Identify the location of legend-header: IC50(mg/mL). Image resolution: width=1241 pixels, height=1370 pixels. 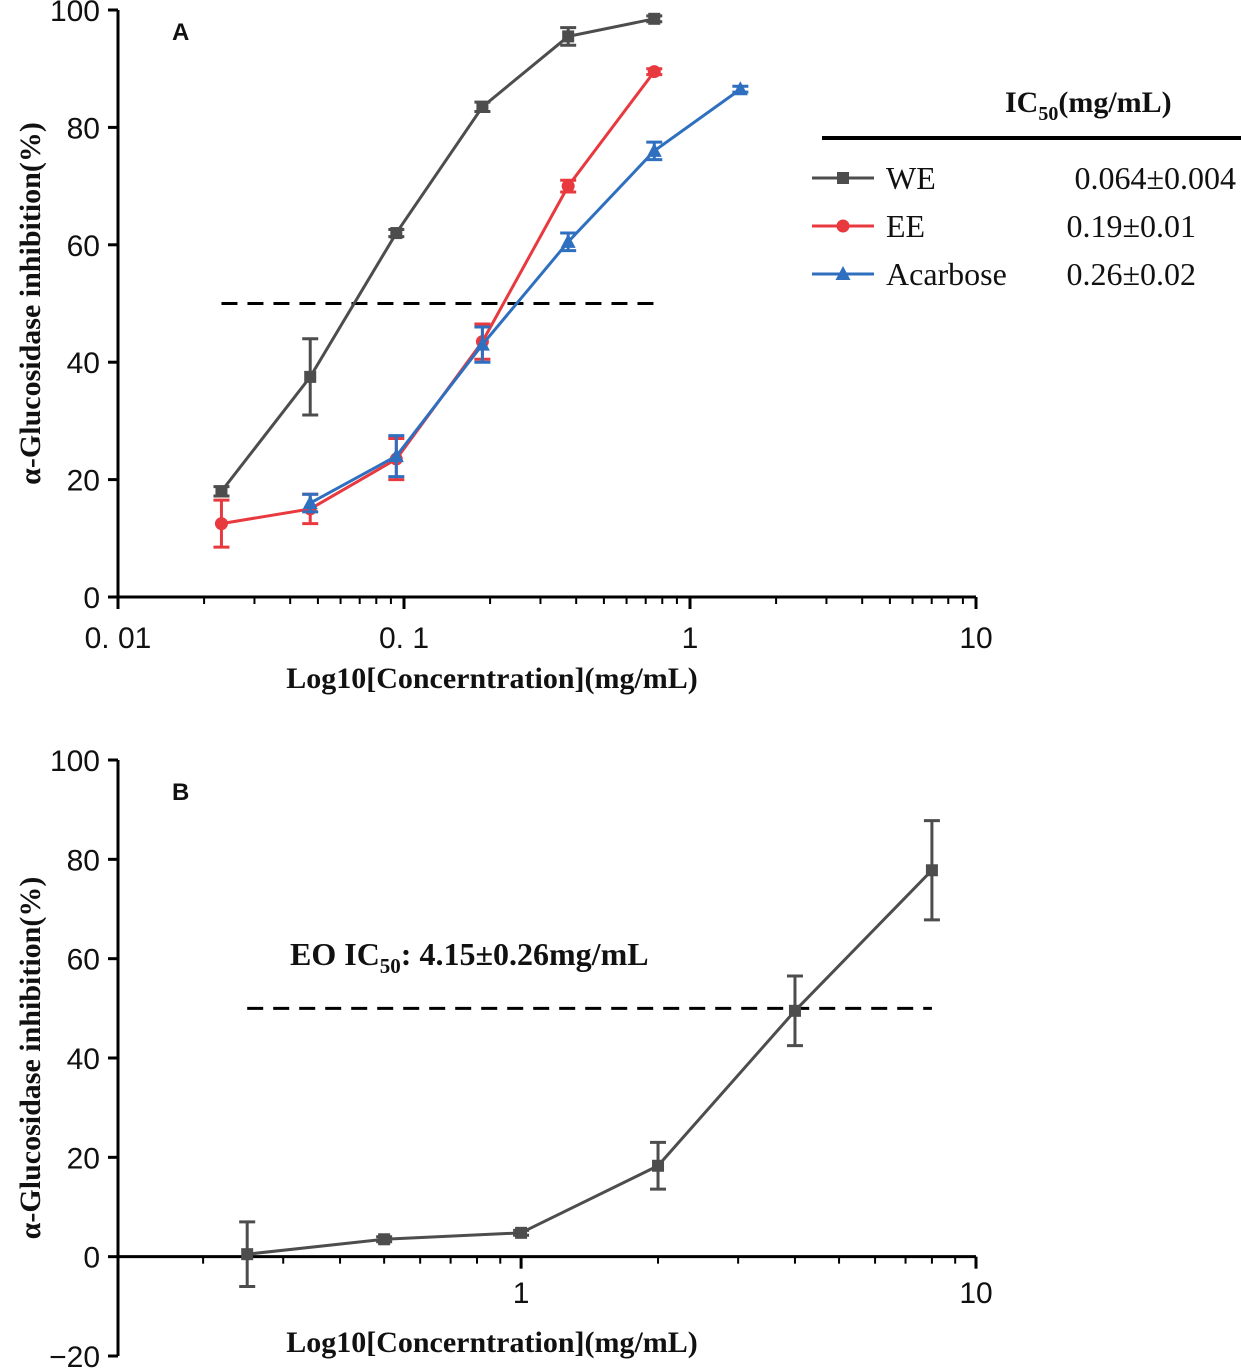
(1088, 105).